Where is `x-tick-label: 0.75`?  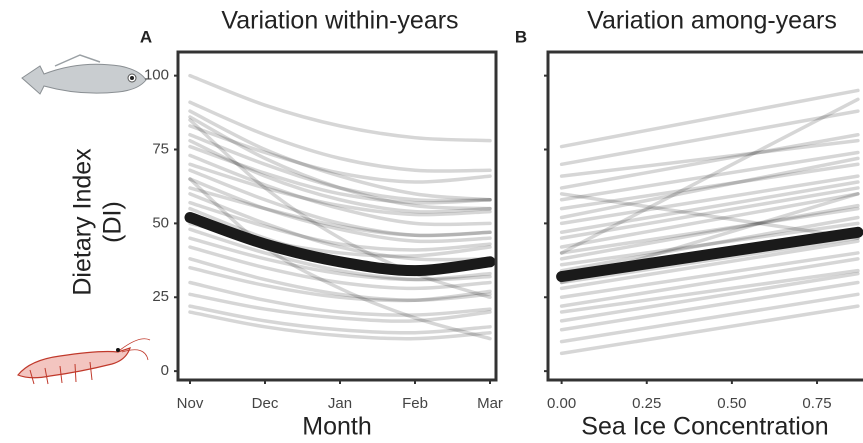
x-tick-label: 0.75 is located at coordinates (816, 403).